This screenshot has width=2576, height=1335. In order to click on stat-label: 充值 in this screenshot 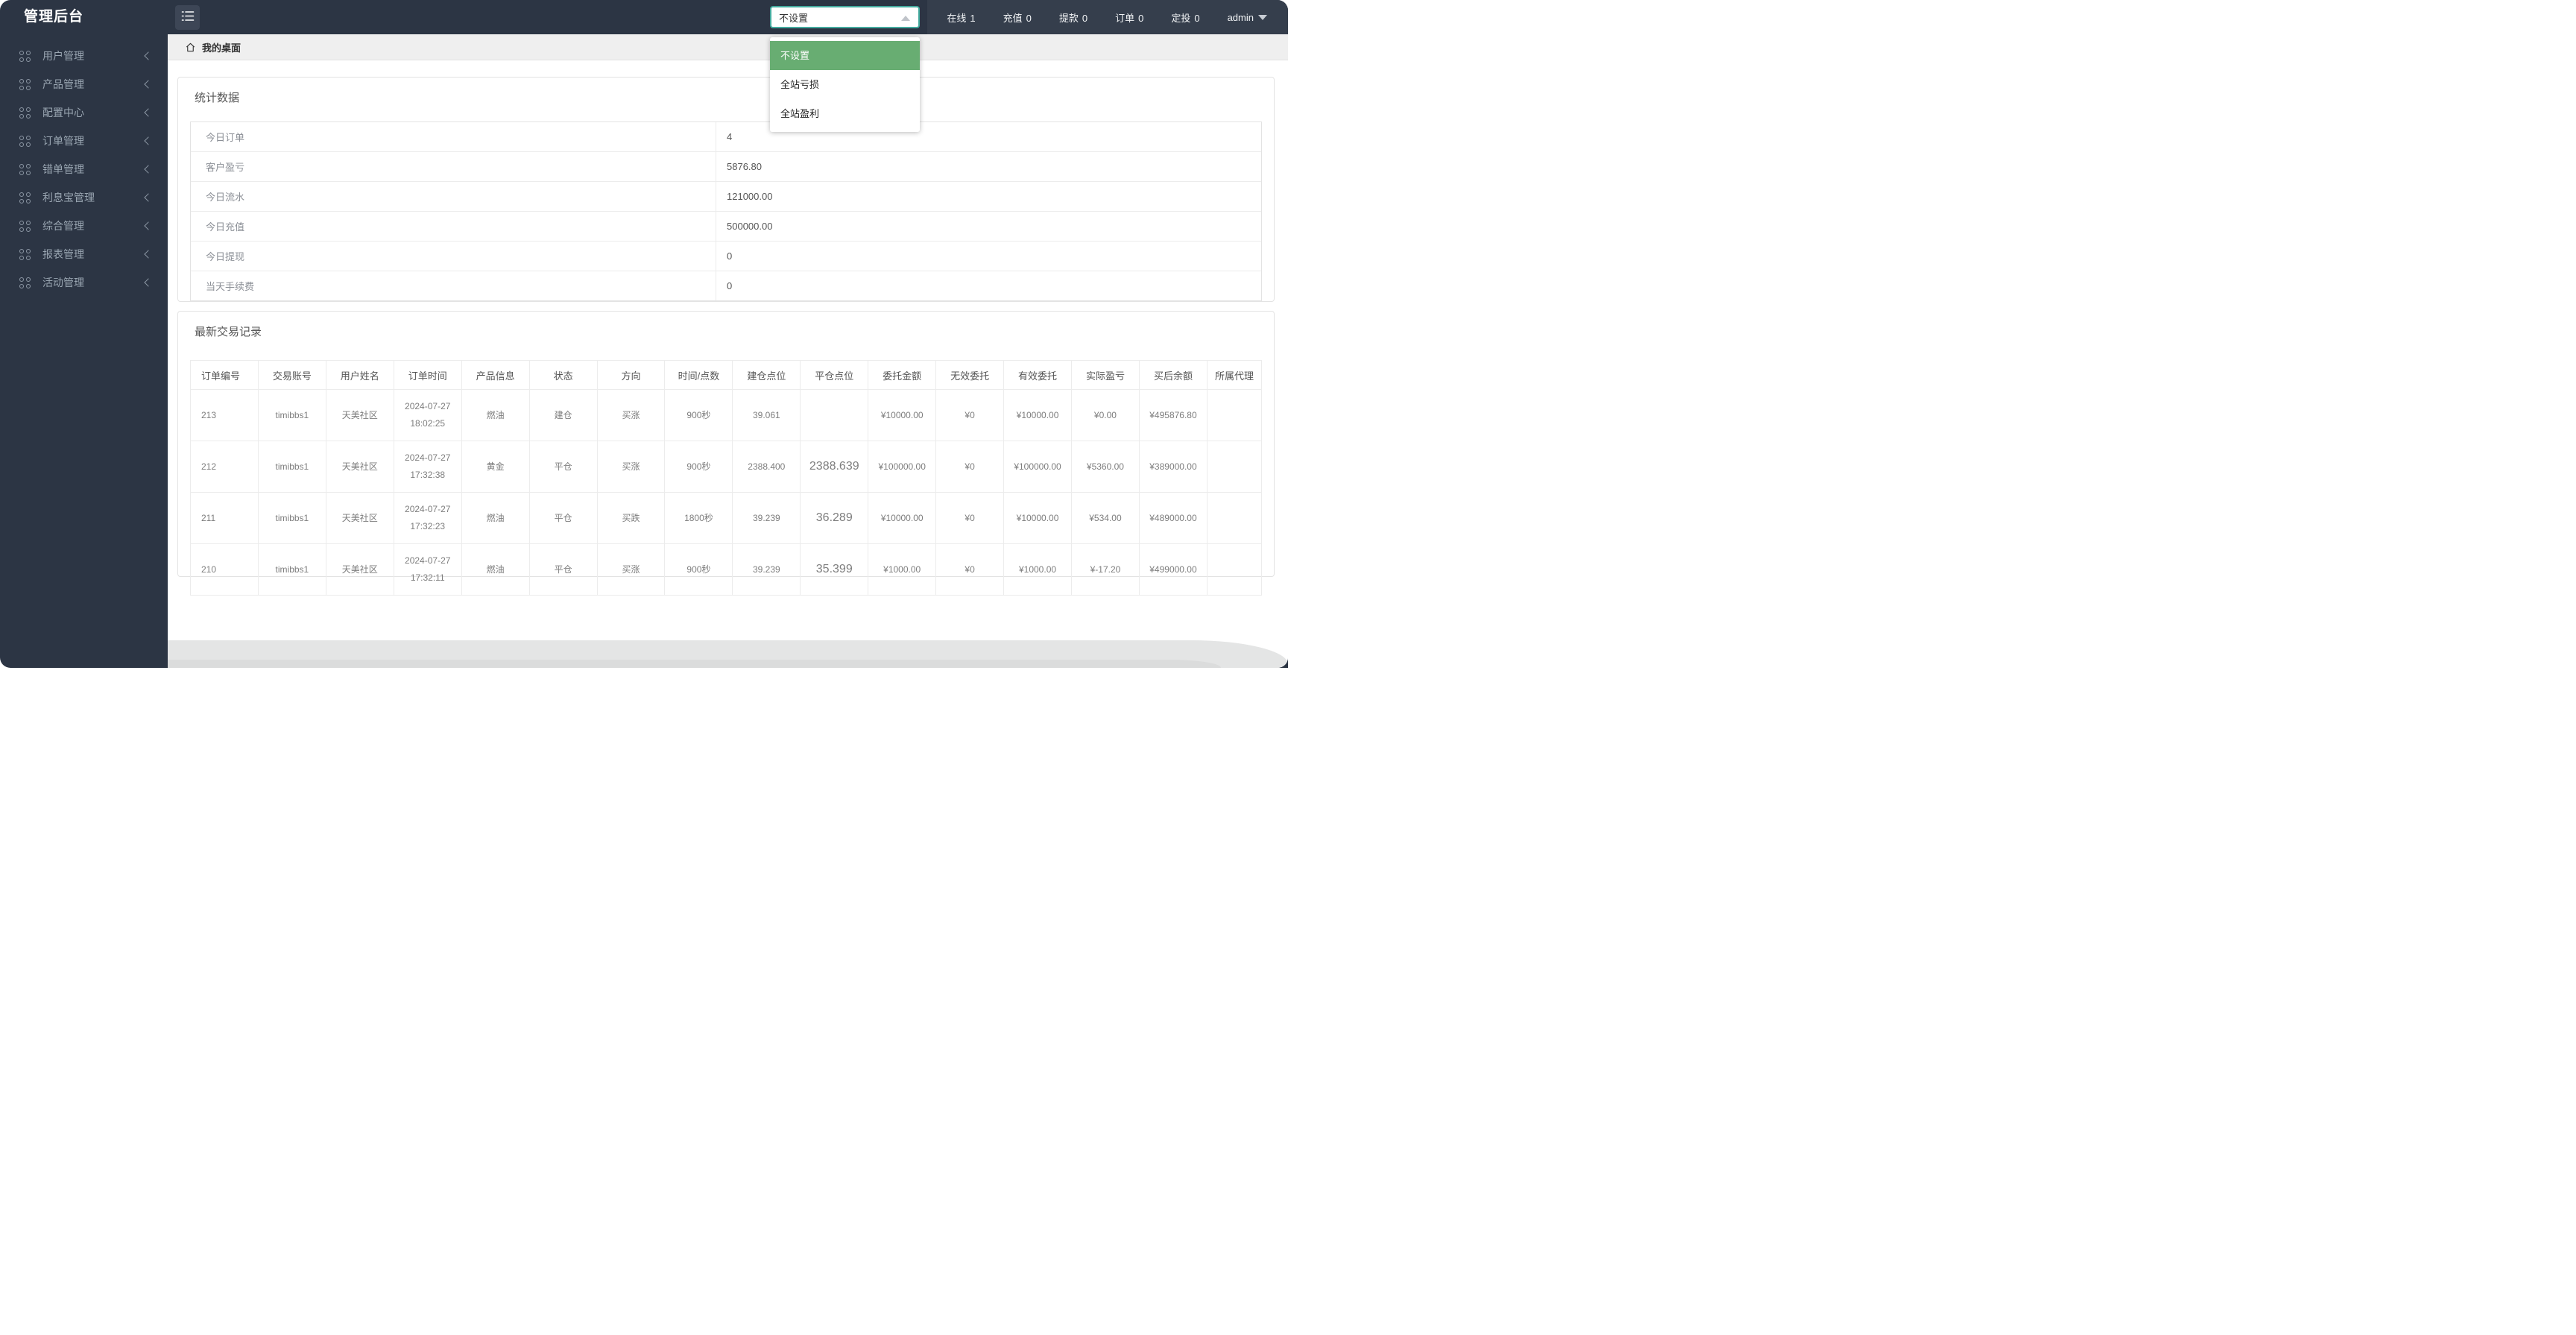, I will do `click(1013, 18)`.